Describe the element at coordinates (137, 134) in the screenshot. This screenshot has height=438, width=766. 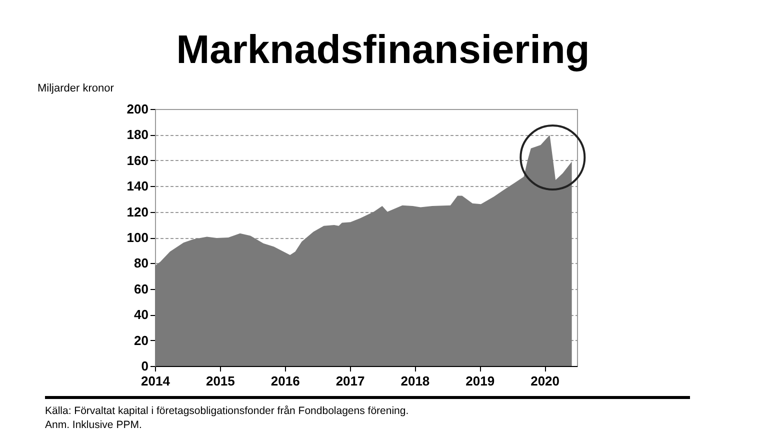
I see `y-tick-label: 180` at that location.